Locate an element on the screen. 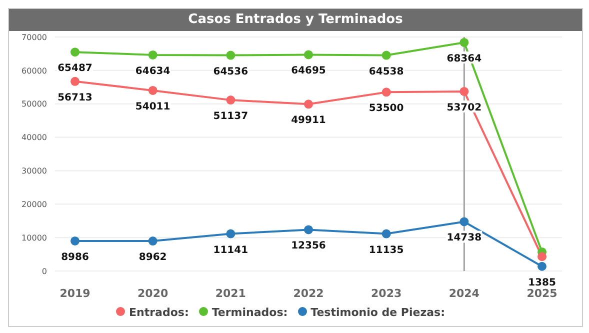  y-tick-label: 60000 is located at coordinates (34, 71).